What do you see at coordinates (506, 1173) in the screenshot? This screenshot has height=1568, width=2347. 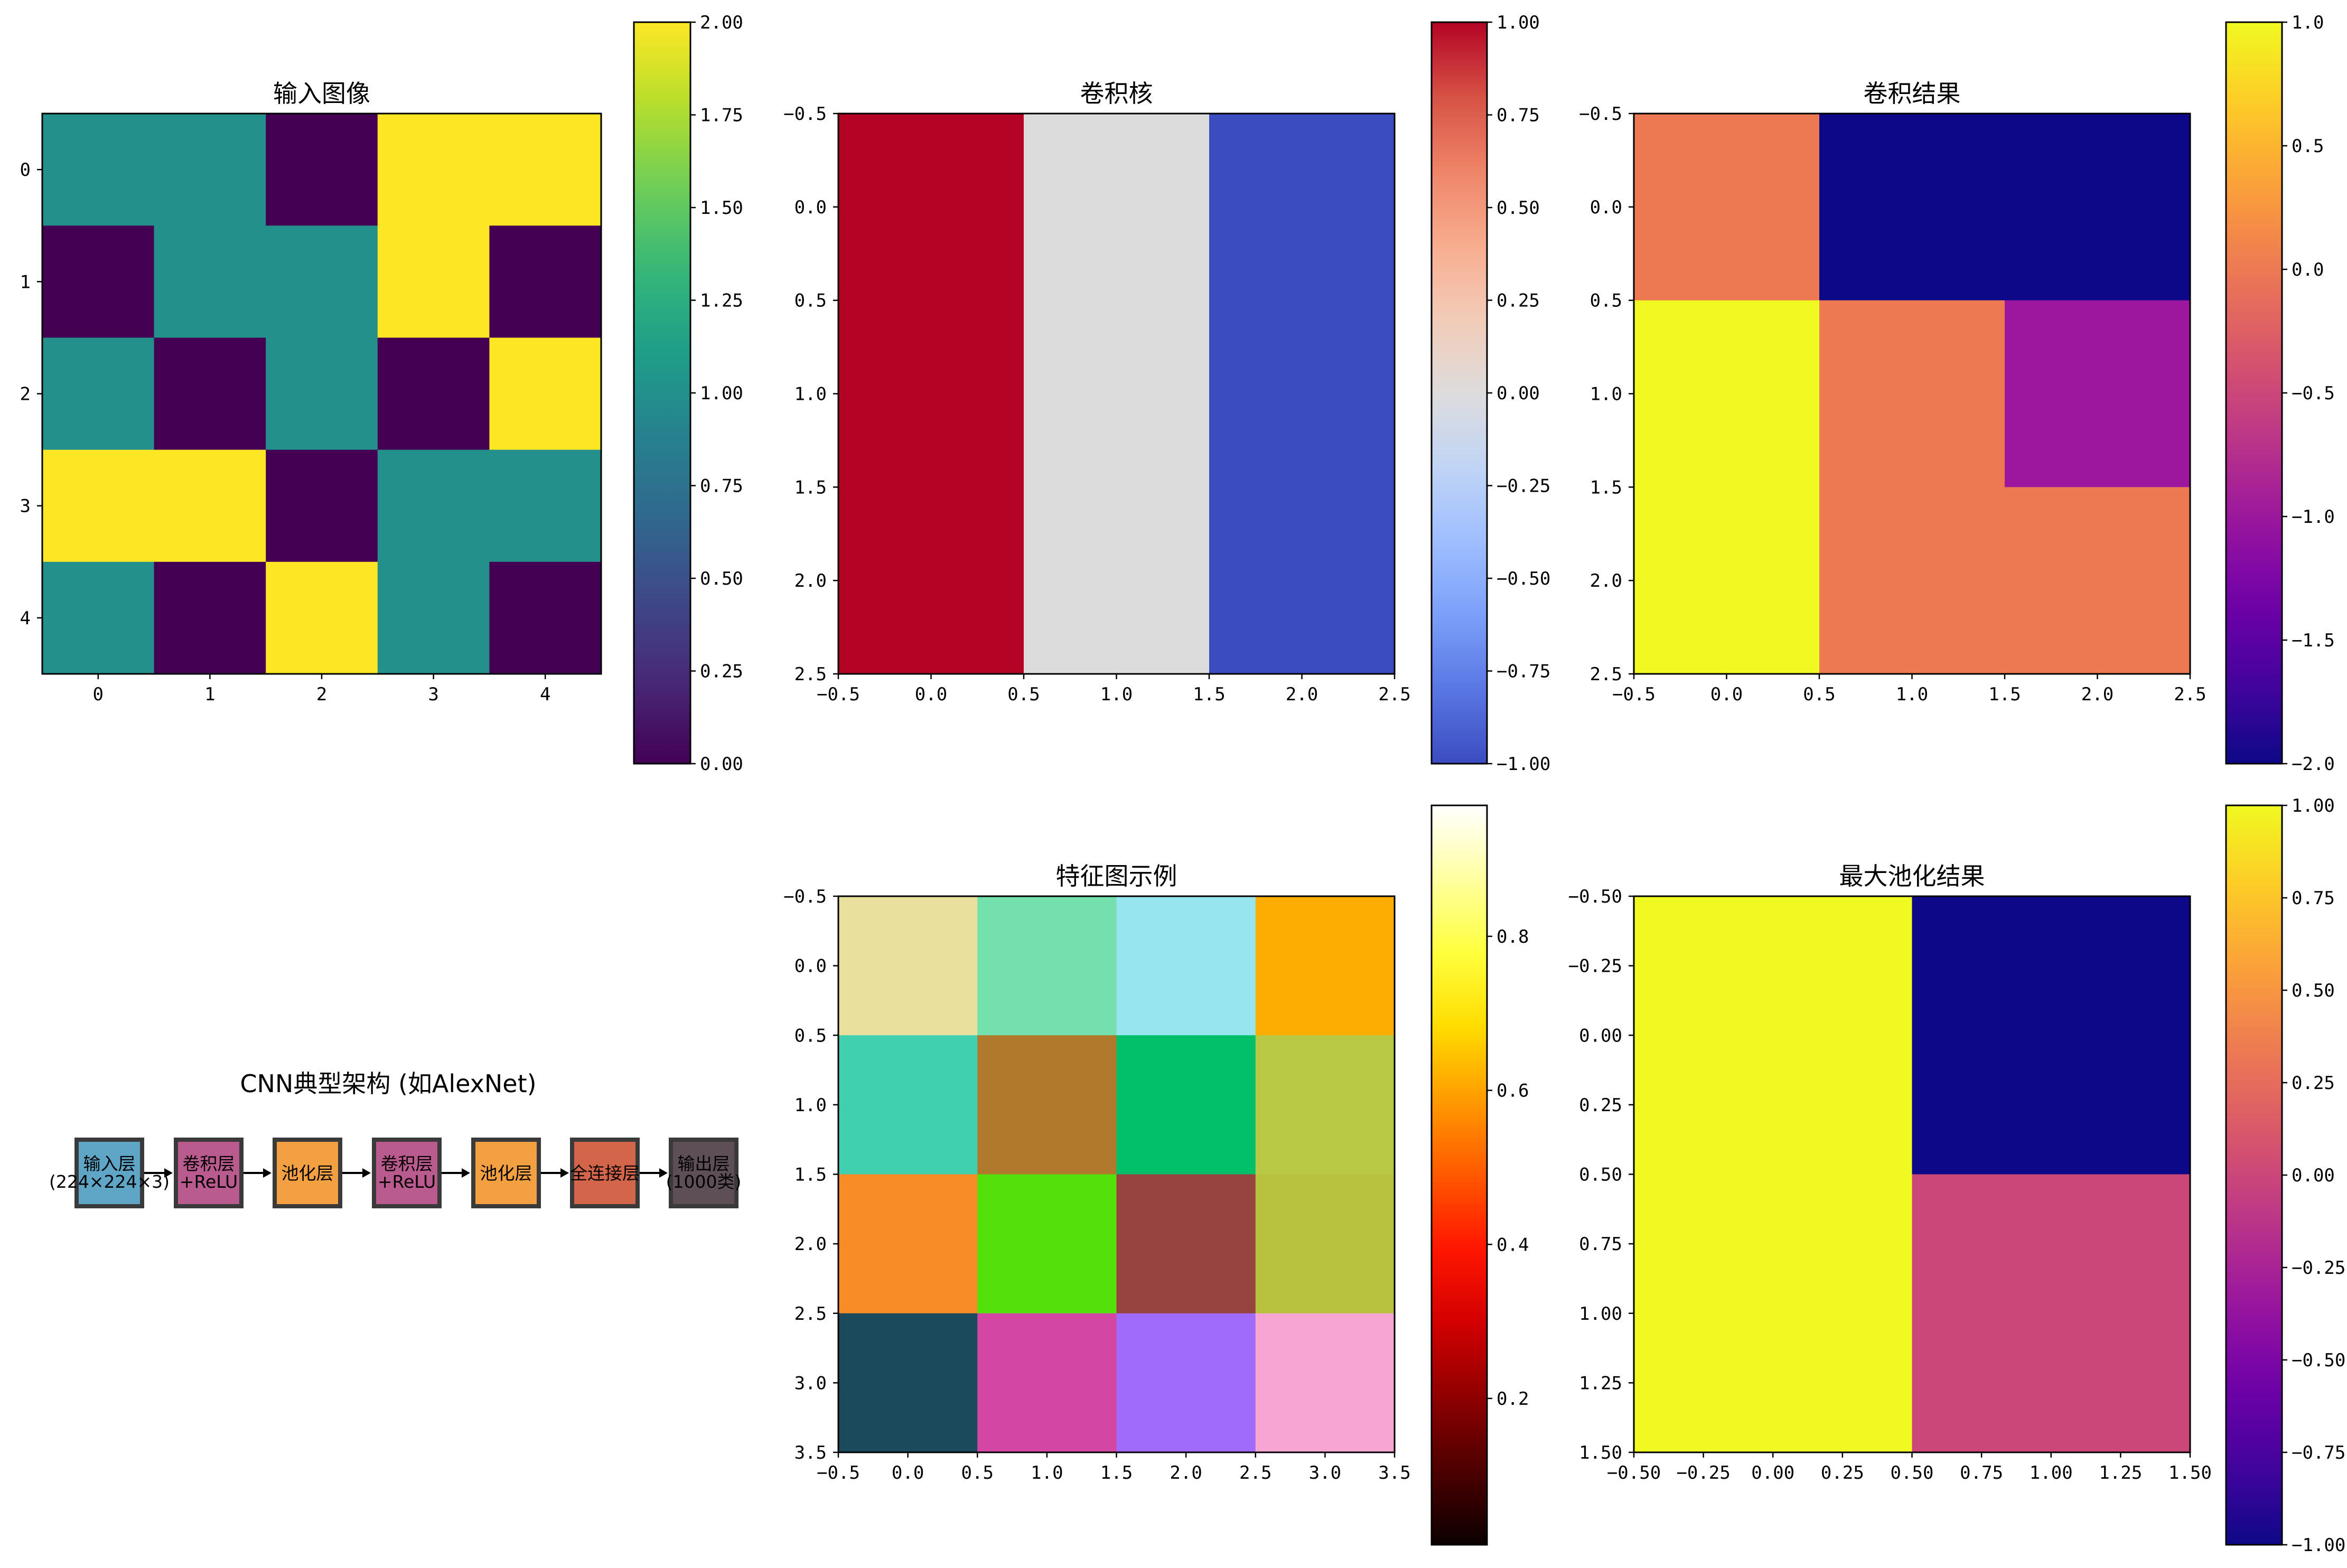 I see `layer-label: 池化层` at bounding box center [506, 1173].